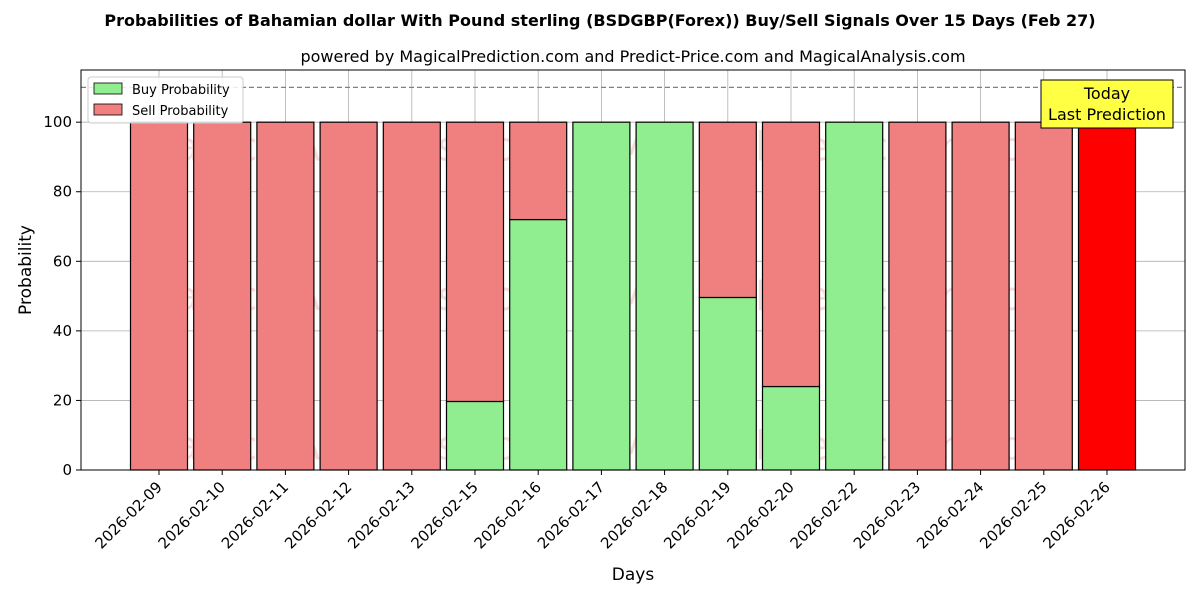  I want to click on legend-buy-label: Buy Probability, so click(181, 90).